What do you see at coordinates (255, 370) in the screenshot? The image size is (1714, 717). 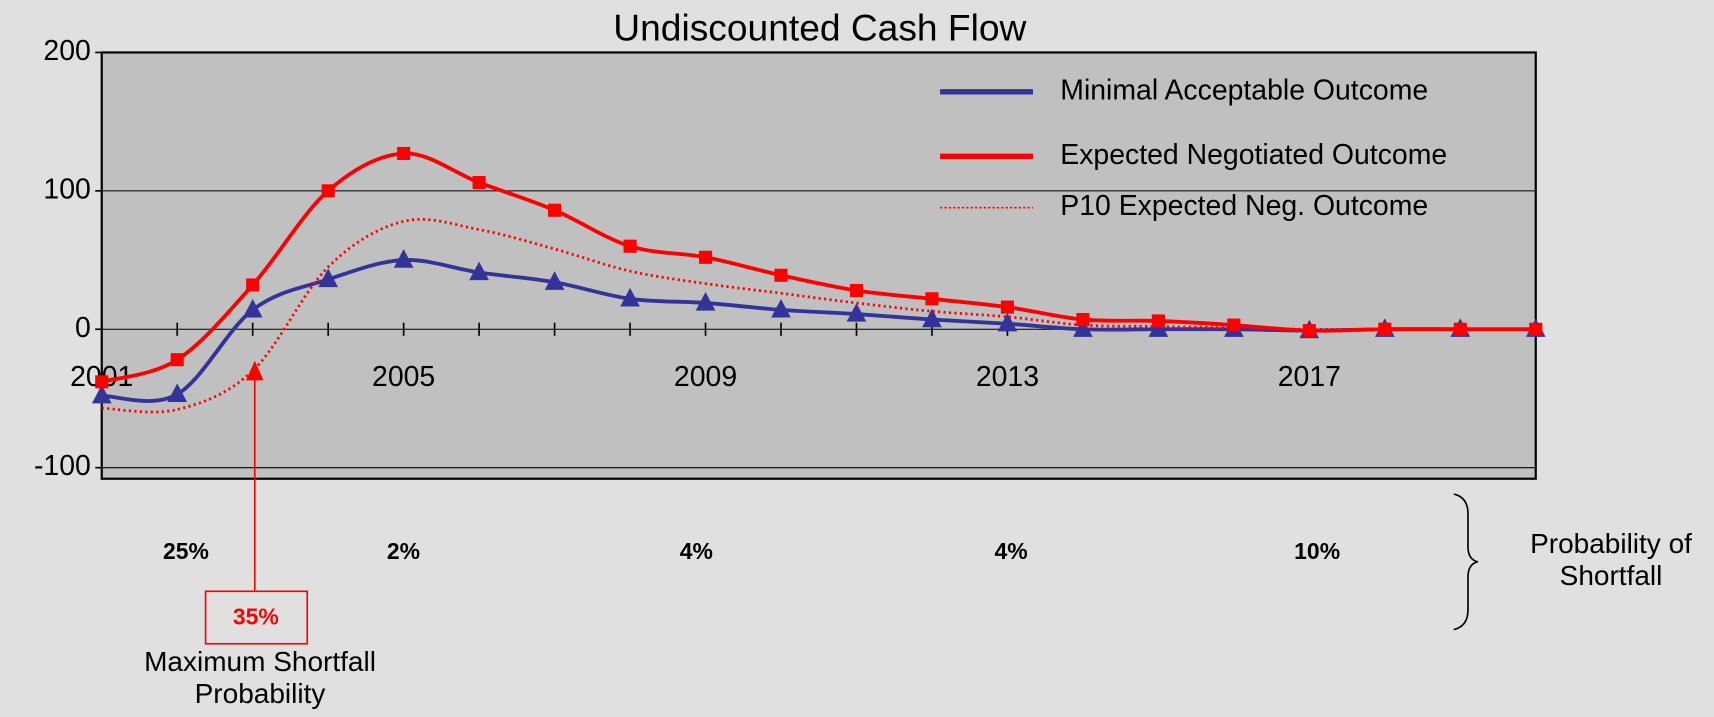 I see `callout-arrow` at bounding box center [255, 370].